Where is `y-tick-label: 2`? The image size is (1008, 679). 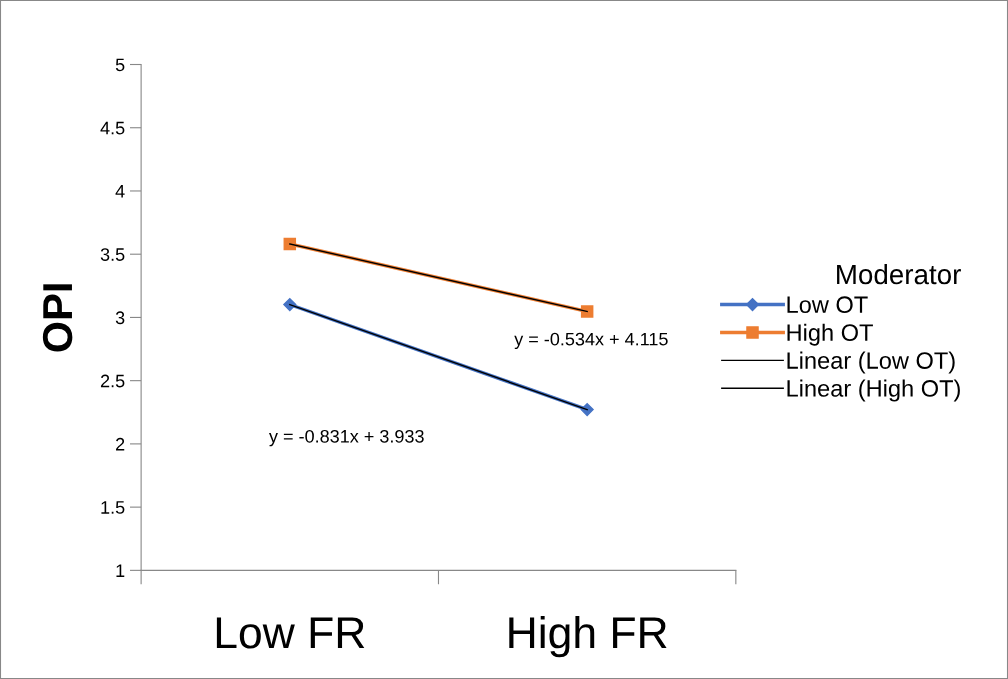 y-tick-label: 2 is located at coordinates (120, 444).